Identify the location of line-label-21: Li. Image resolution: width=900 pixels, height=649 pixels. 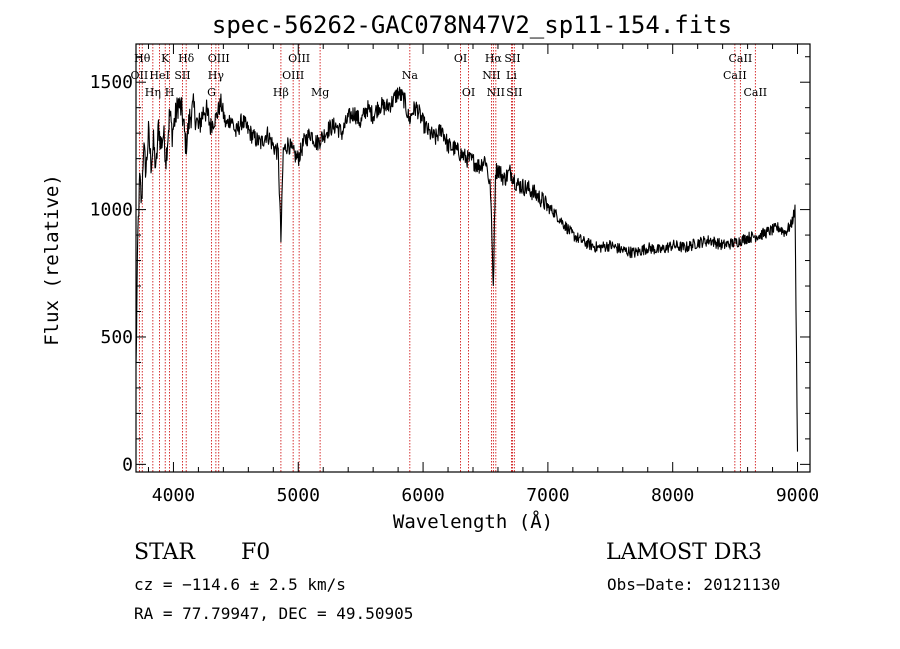
(511, 75).